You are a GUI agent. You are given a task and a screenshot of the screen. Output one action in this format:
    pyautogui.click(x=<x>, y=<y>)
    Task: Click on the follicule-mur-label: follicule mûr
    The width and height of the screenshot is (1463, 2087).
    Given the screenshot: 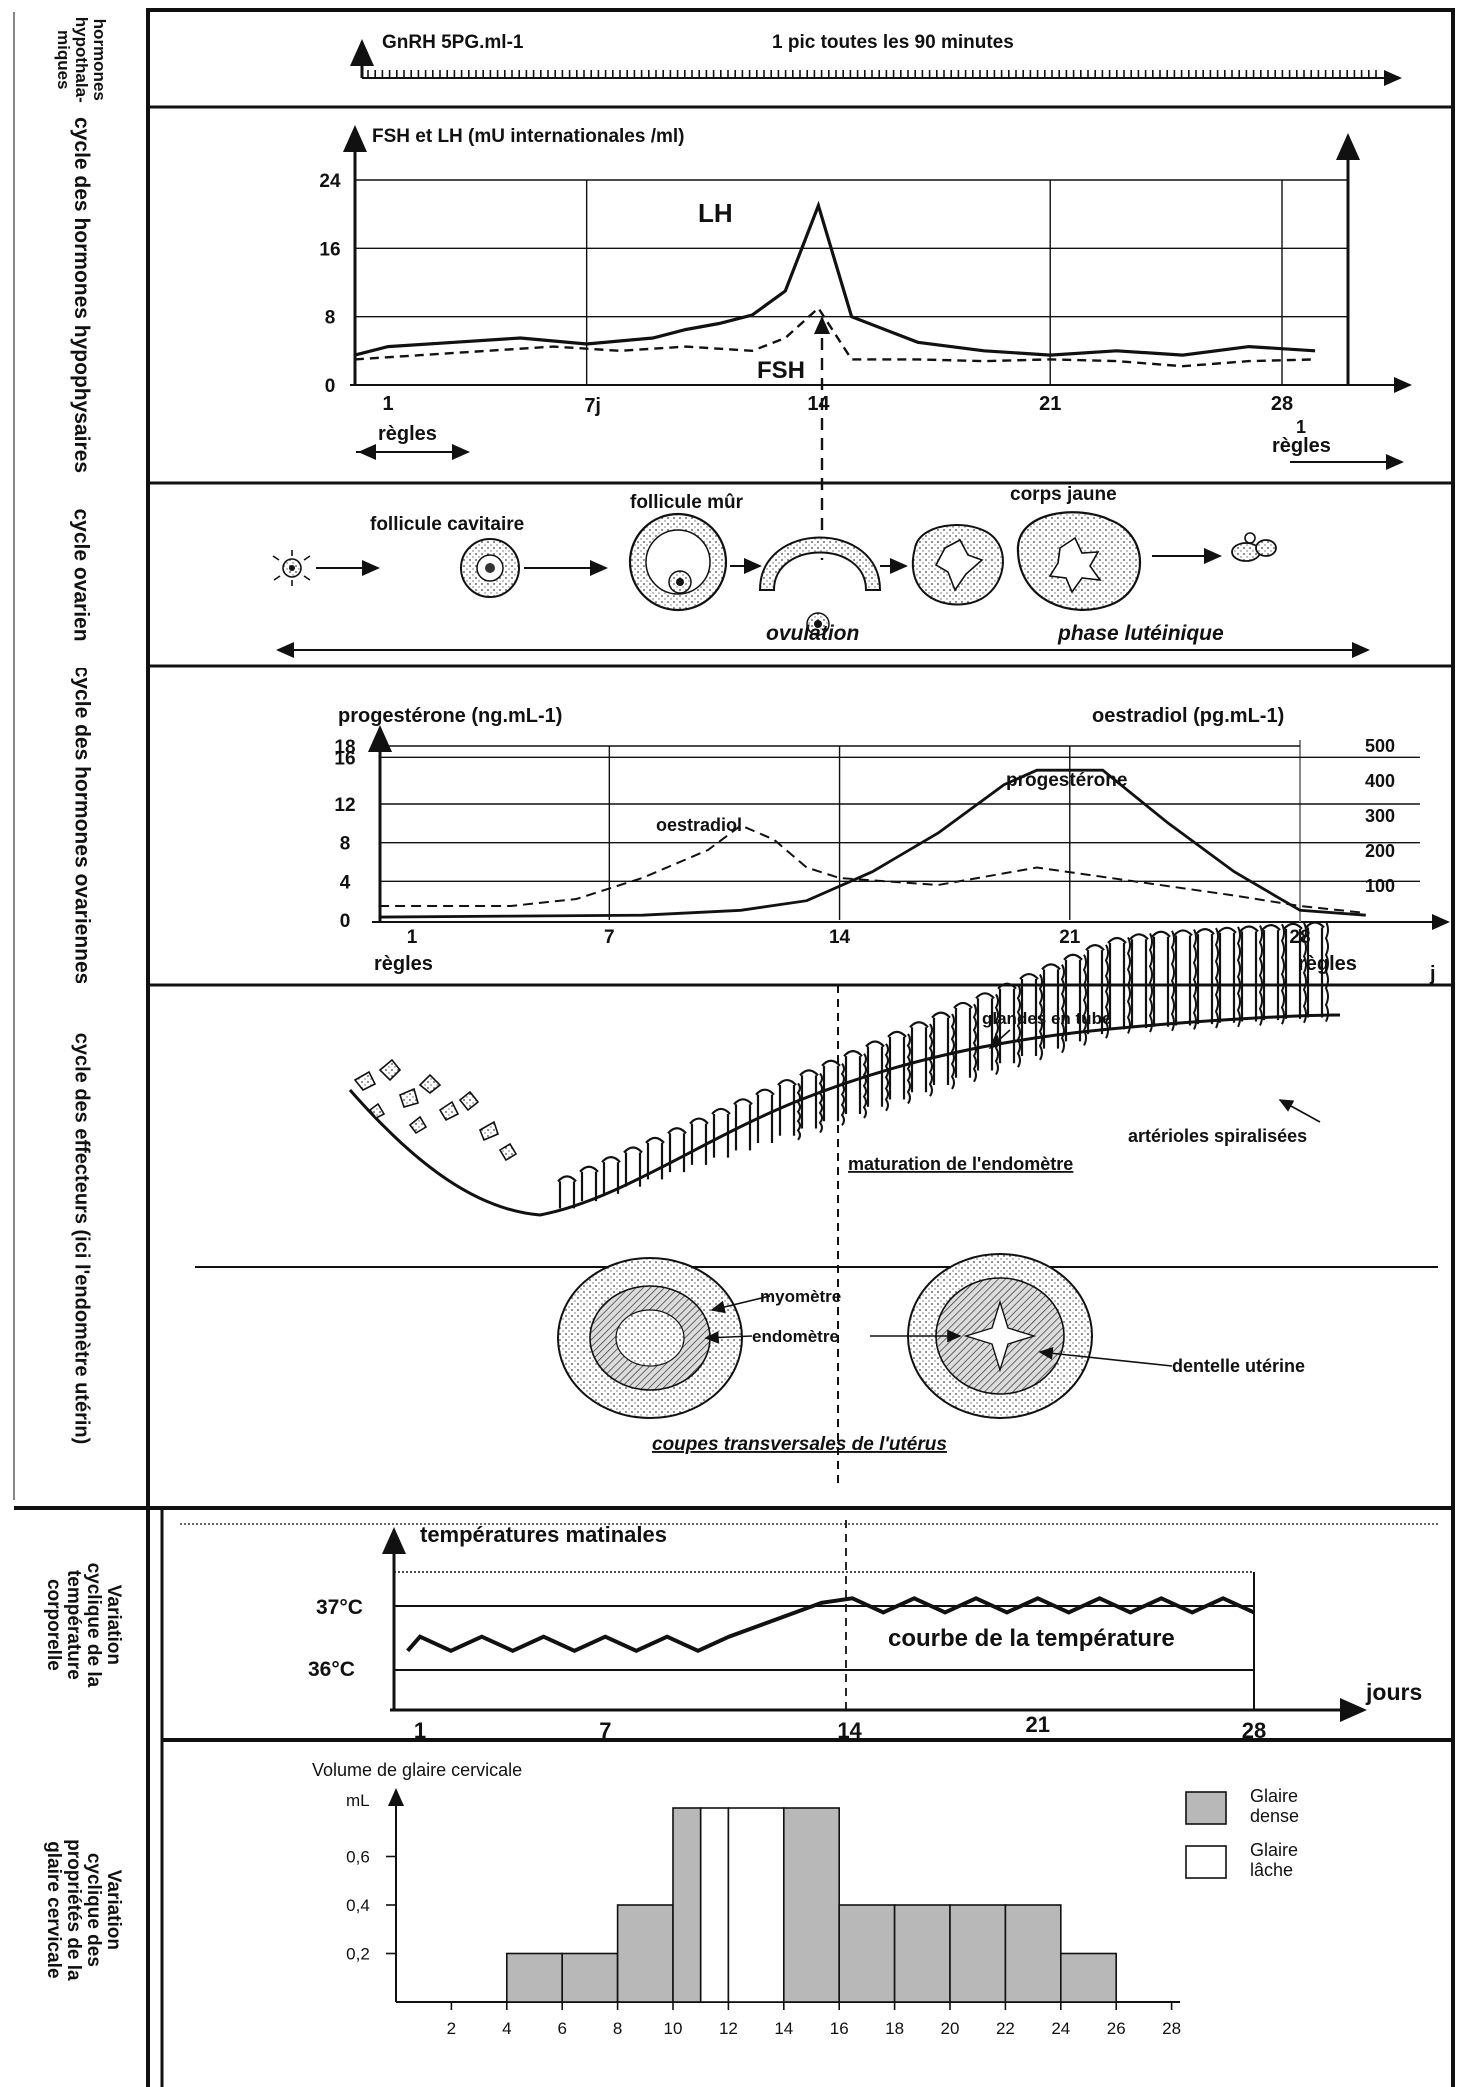 What is the action you would take?
    pyautogui.click(x=687, y=502)
    